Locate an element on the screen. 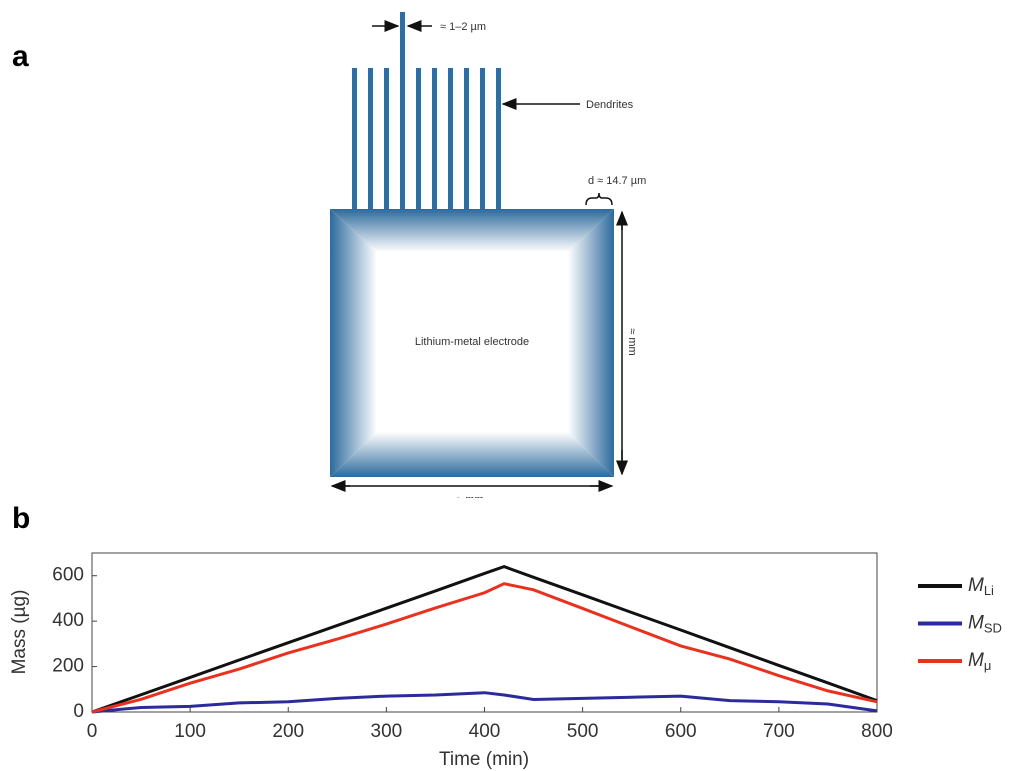 This screenshot has width=1024, height=771. legend-subscript: SD is located at coordinates (993, 628).